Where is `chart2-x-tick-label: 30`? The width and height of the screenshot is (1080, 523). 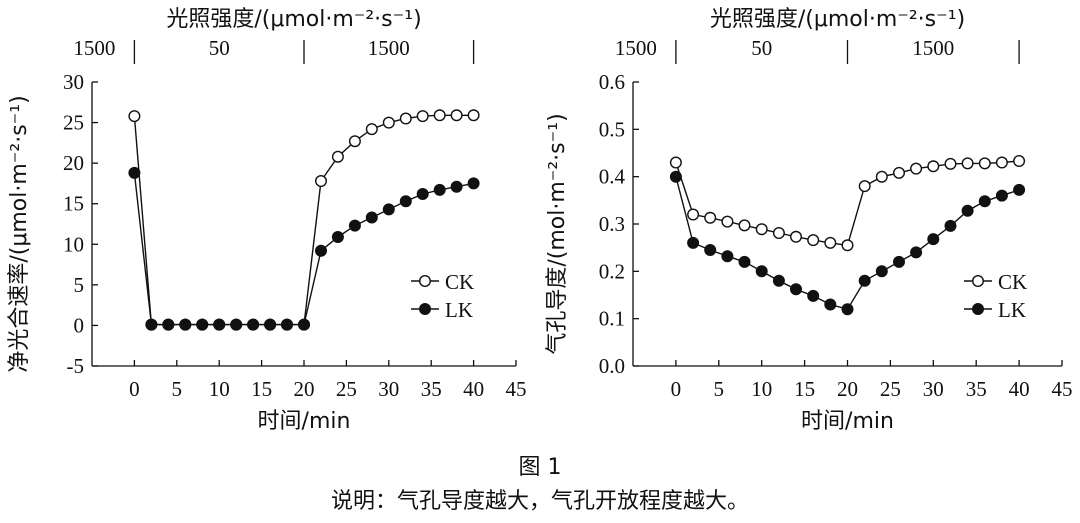
chart2-x-tick-label: 30 is located at coordinates (933, 389).